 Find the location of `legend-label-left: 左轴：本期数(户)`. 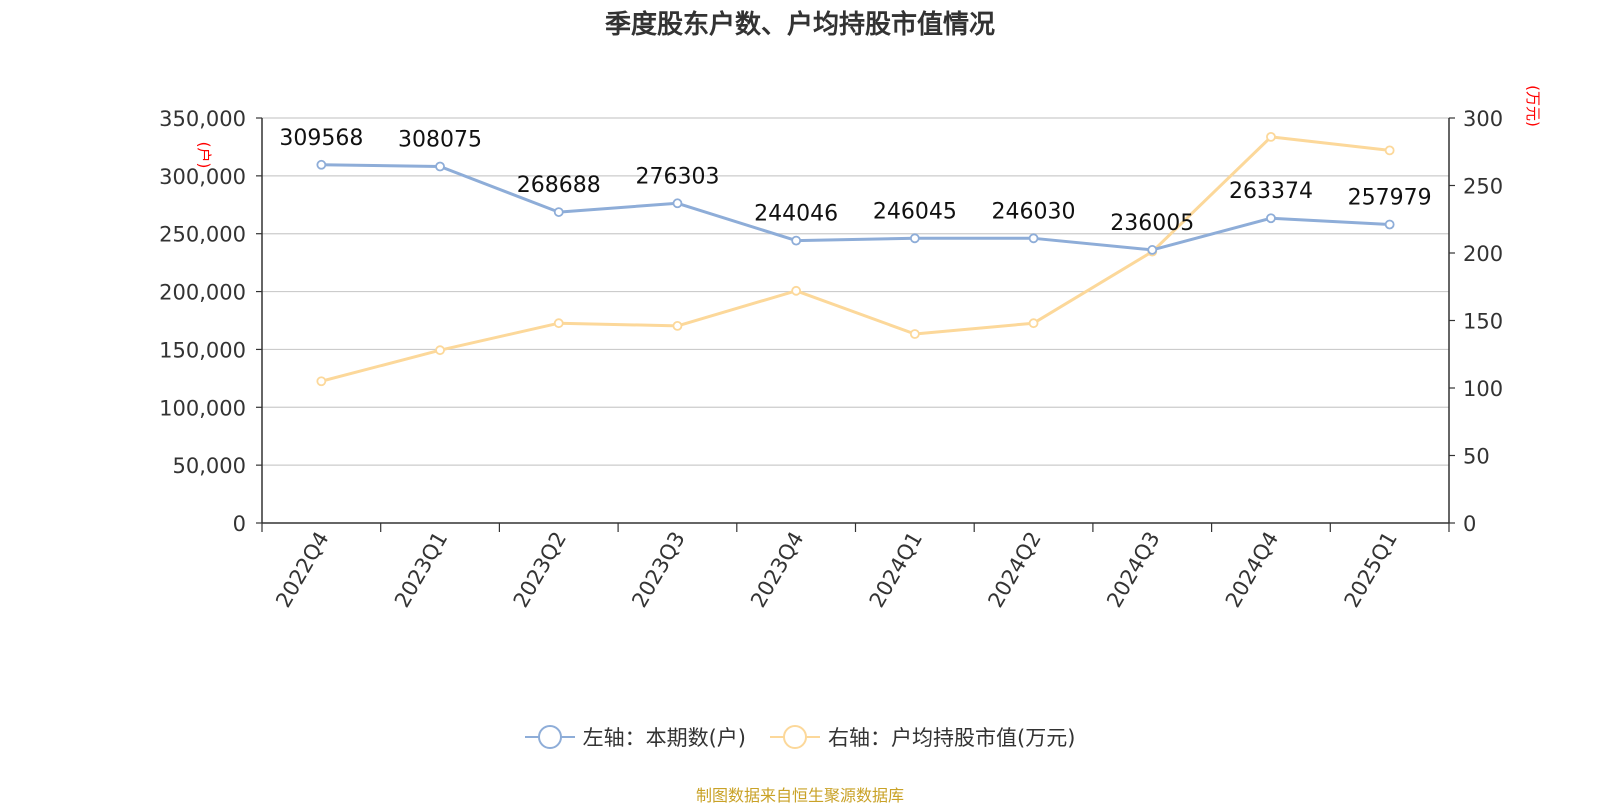

legend-label-left: 左轴：本期数(户) is located at coordinates (664, 738).